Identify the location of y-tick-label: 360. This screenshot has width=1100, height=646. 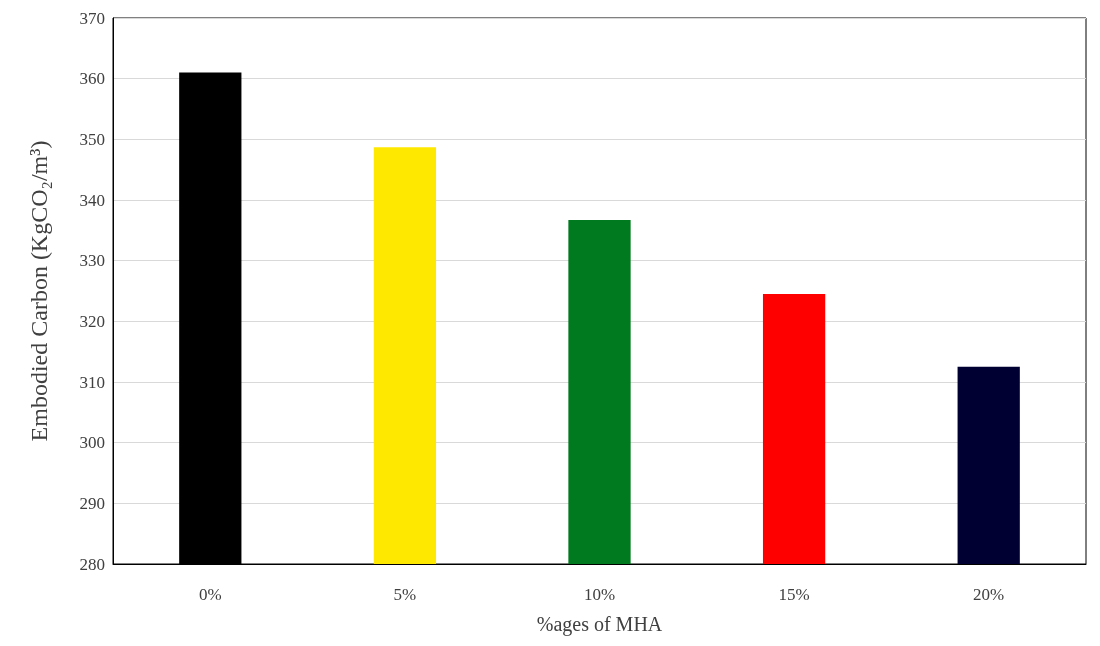
(92, 79).